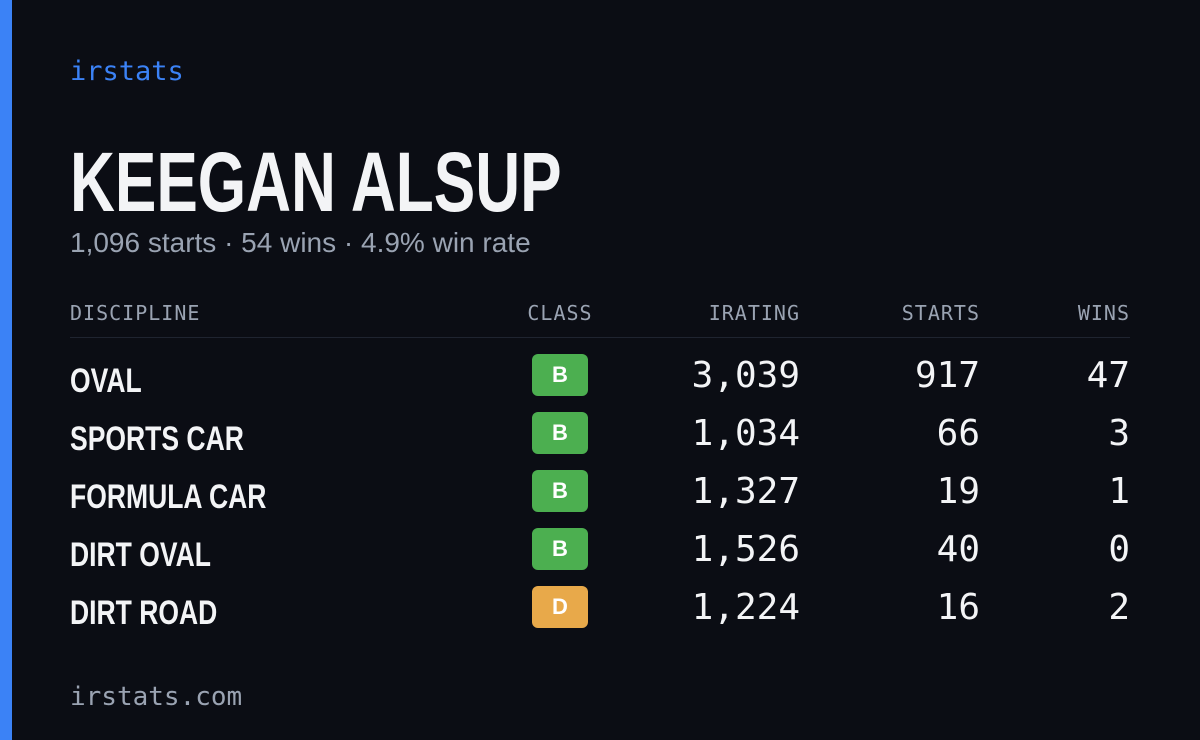 The image size is (1200, 740). I want to click on accent-bar, so click(6, 370).